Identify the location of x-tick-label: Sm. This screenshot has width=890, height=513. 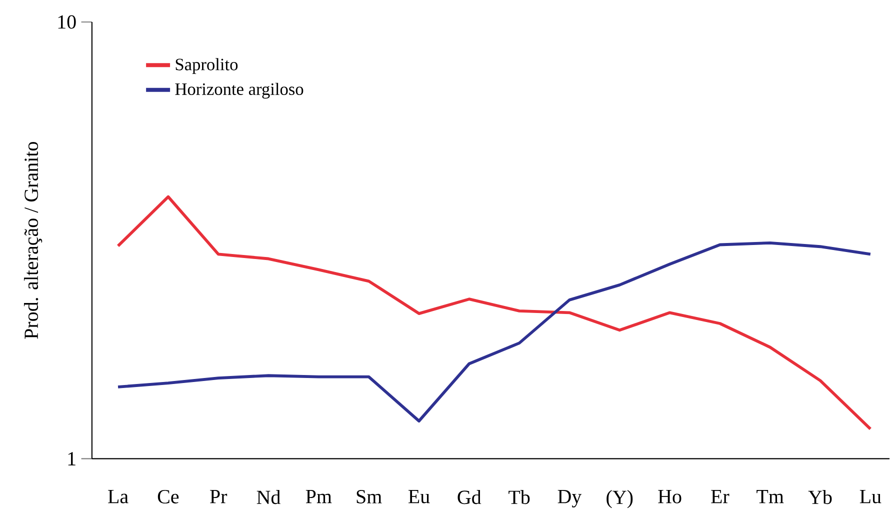
(369, 497).